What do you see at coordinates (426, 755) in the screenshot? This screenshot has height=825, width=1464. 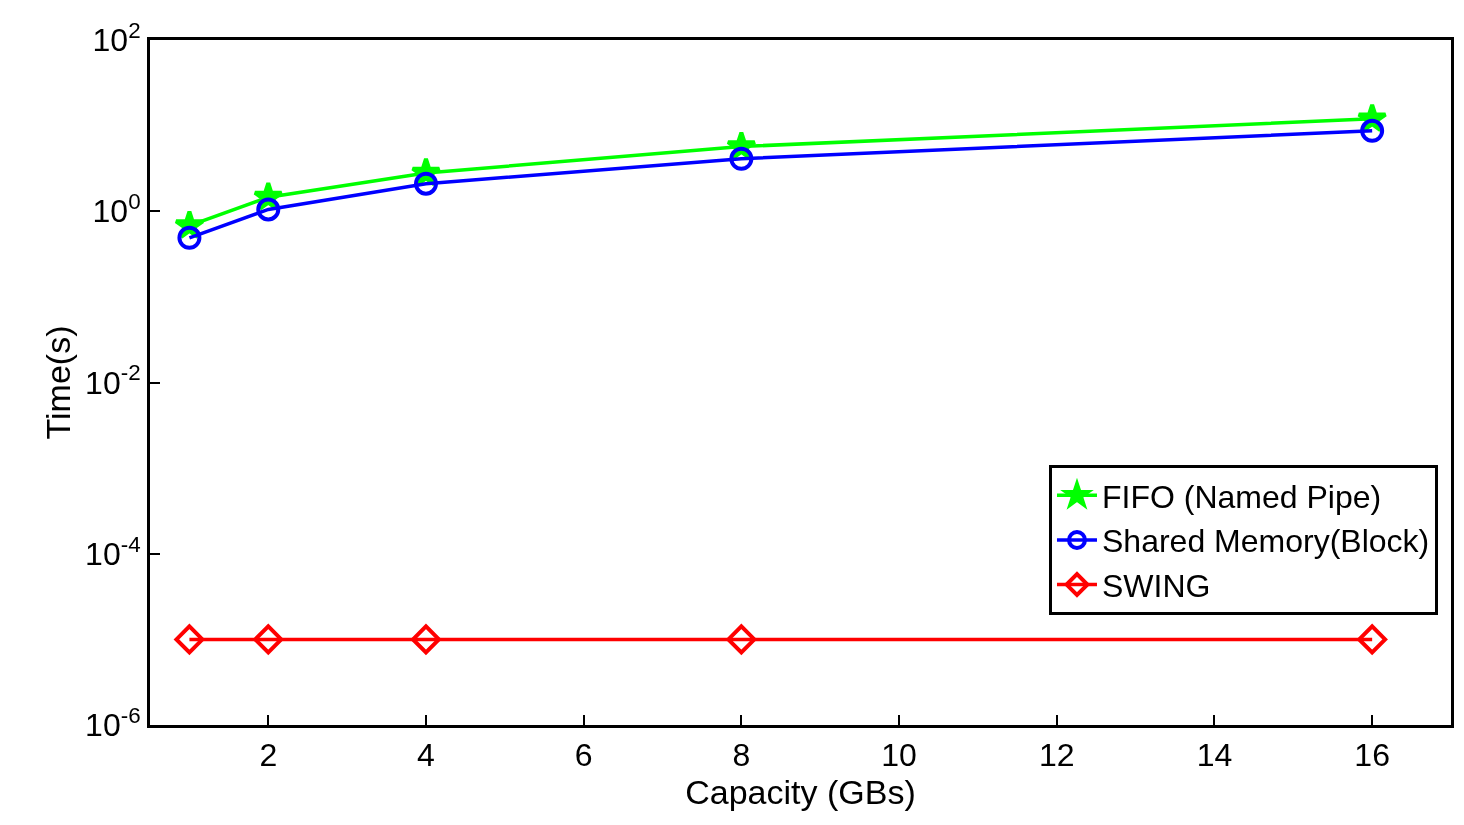 I see `x-tick-label: 4` at bounding box center [426, 755].